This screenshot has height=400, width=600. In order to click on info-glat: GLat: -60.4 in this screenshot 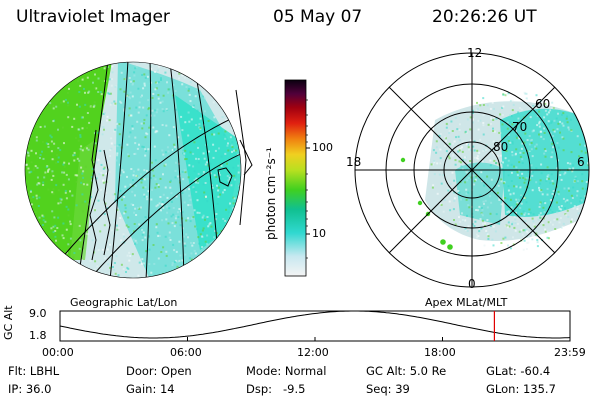, I will do `click(518, 371)`.